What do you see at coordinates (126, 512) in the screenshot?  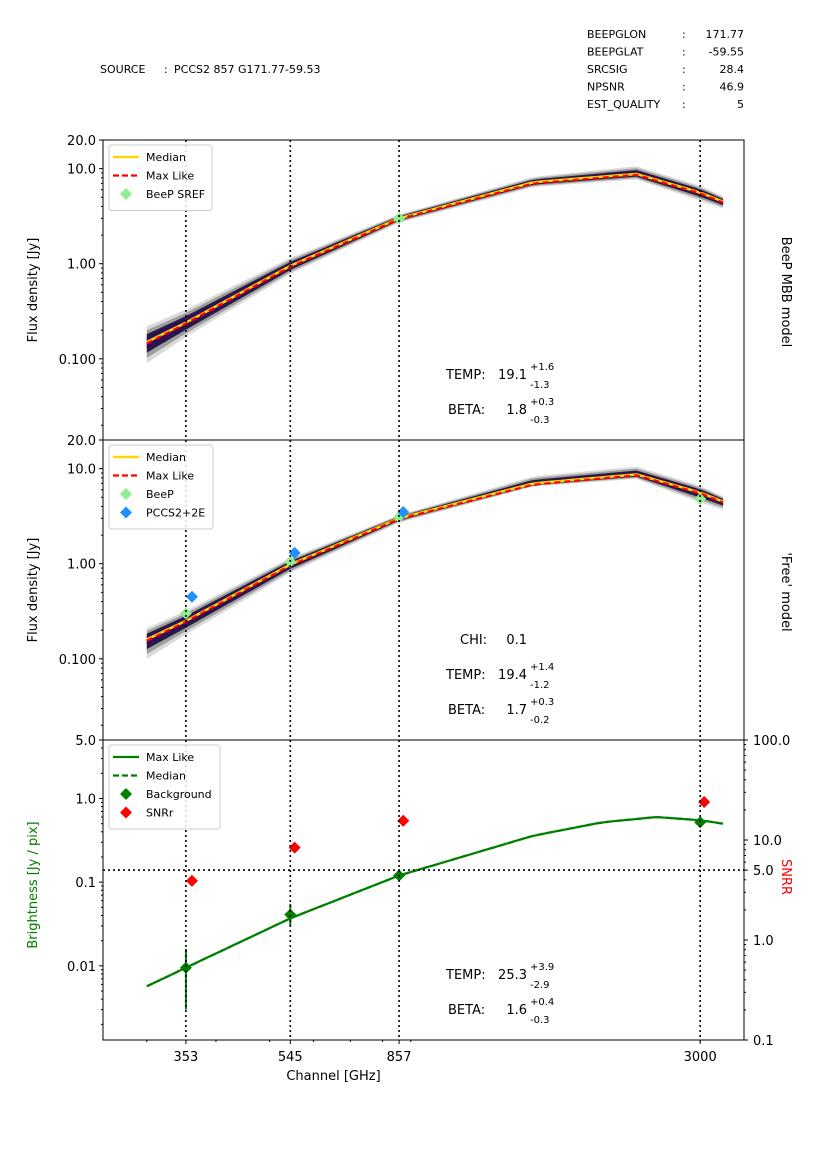 I see `legend-handle-pccs` at bounding box center [126, 512].